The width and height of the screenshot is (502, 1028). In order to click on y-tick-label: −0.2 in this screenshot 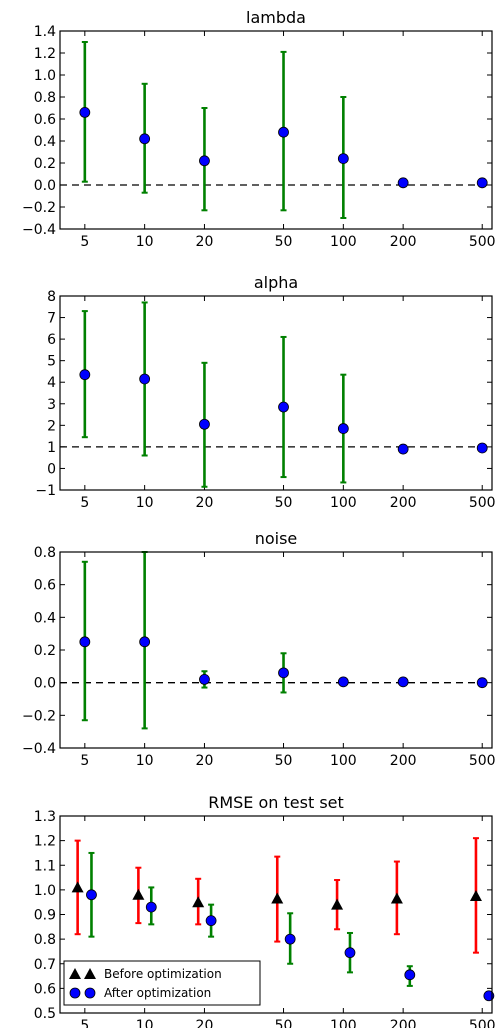, I will do `click(39, 716)`.